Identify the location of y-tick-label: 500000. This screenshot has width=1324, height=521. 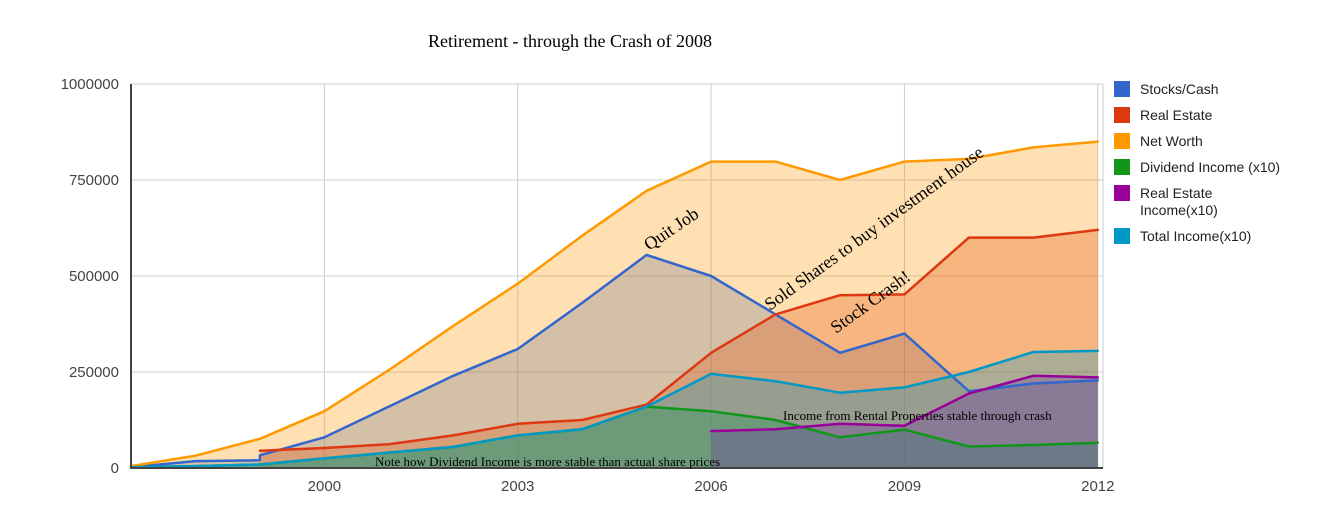
(94, 276).